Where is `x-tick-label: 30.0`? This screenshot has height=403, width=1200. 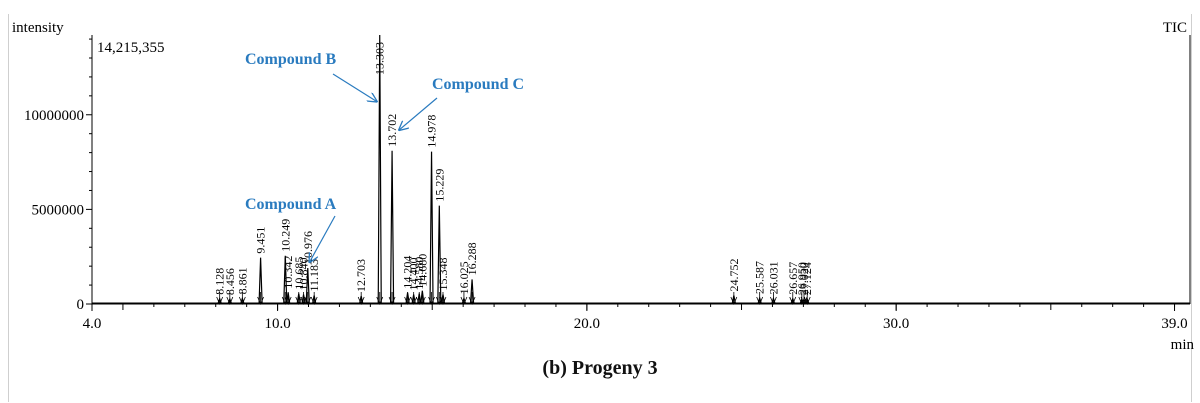 x-tick-label: 30.0 is located at coordinates (896, 324).